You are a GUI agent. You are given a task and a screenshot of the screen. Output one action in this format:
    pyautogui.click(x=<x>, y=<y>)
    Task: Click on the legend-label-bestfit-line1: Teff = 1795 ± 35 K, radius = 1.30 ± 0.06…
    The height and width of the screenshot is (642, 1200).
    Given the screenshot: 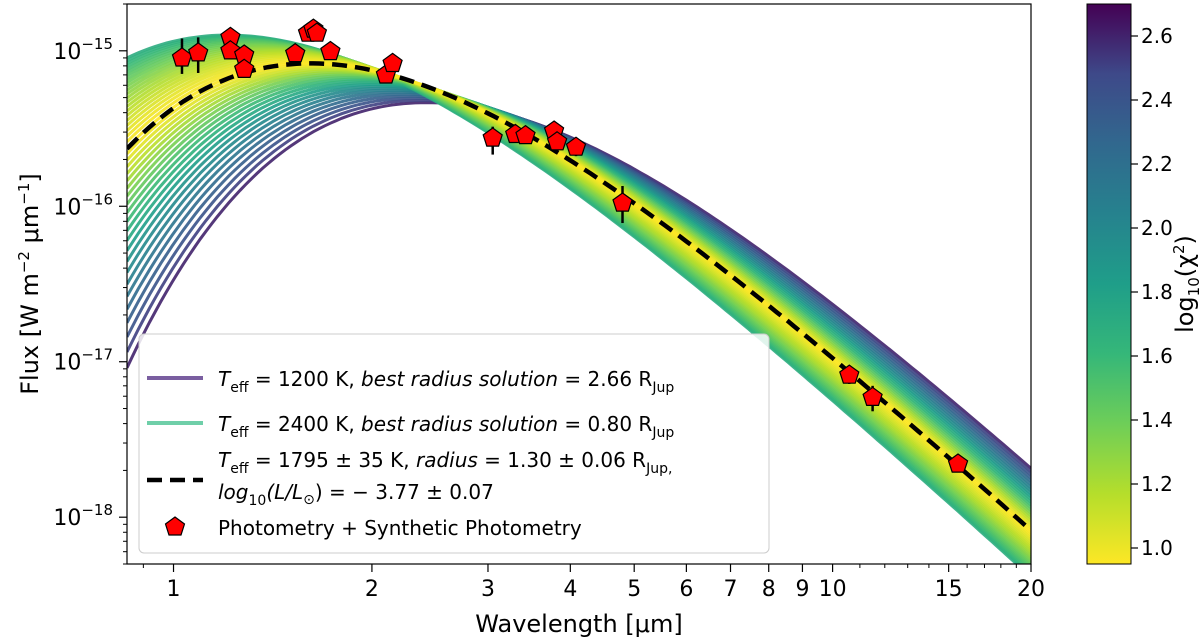 What is the action you would take?
    pyautogui.click(x=445, y=462)
    